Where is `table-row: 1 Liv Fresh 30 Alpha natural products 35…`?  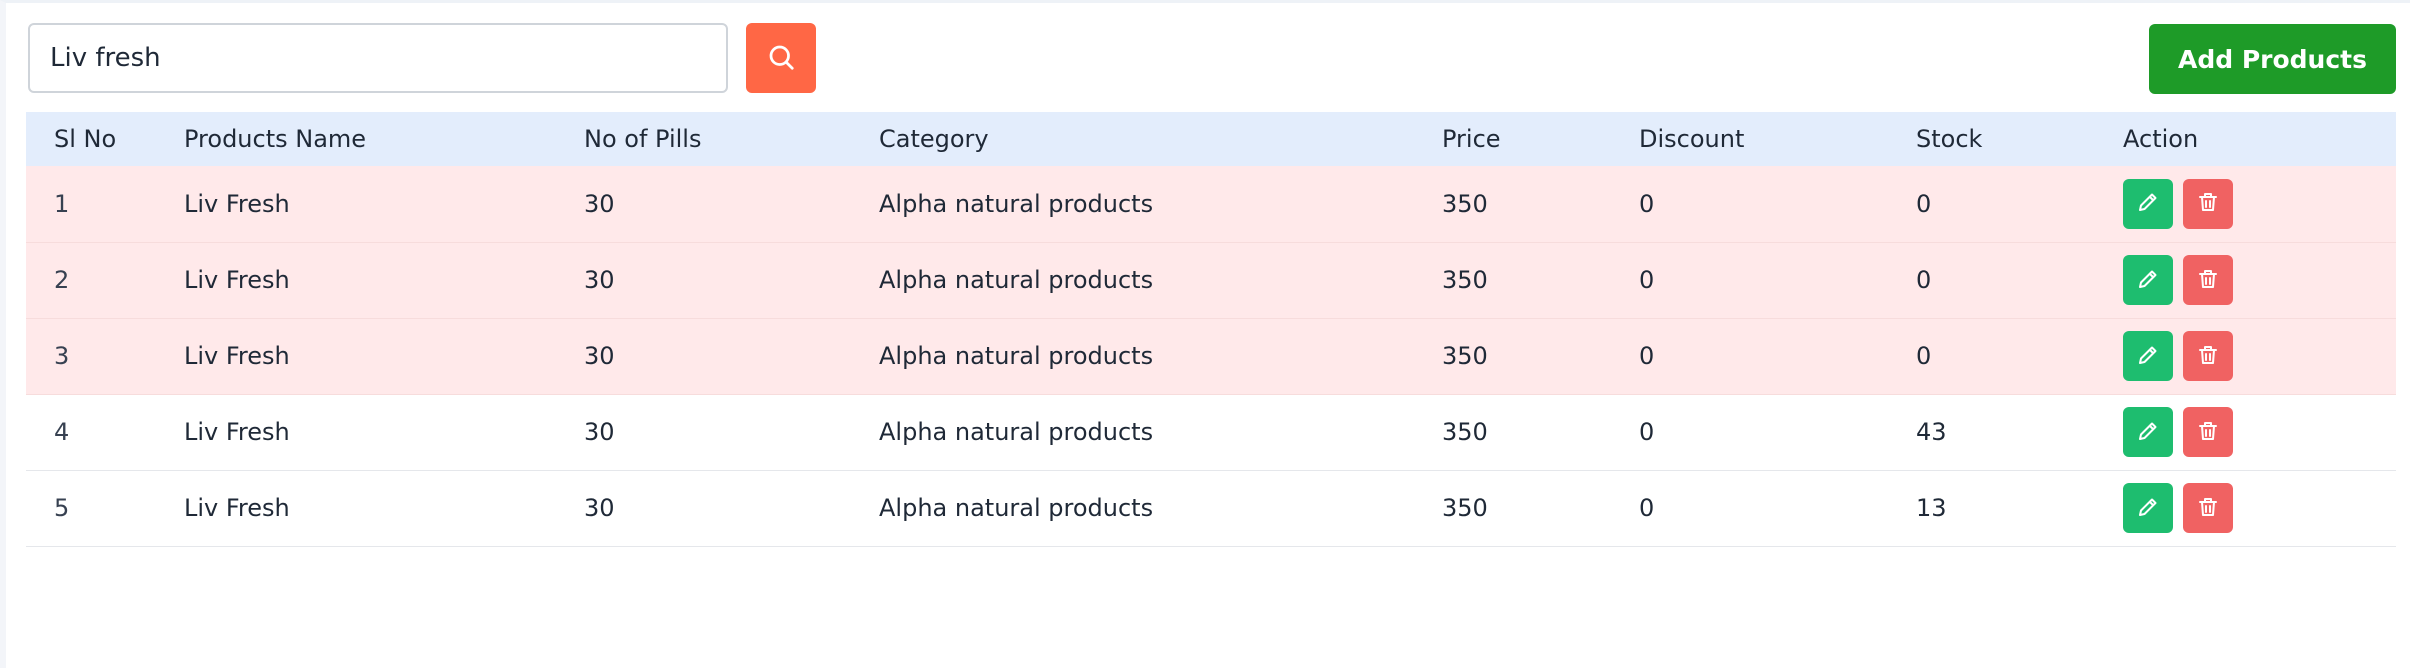 table-row: 1 Liv Fresh 30 Alpha natural products 35… is located at coordinates (1211, 204).